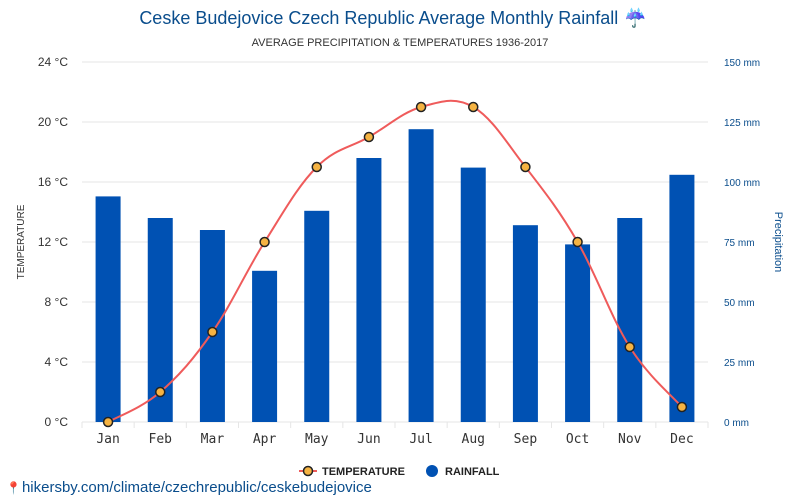  Describe the element at coordinates (369, 137) in the screenshot. I see `temperature-point-jun` at that location.